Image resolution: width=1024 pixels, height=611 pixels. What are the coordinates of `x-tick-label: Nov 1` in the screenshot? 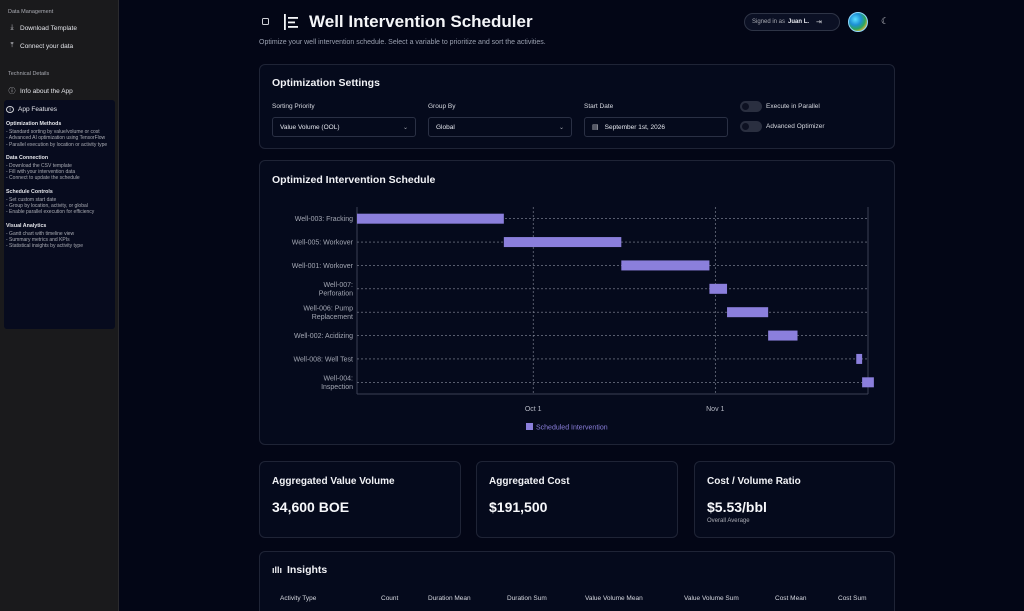 It's located at (715, 409).